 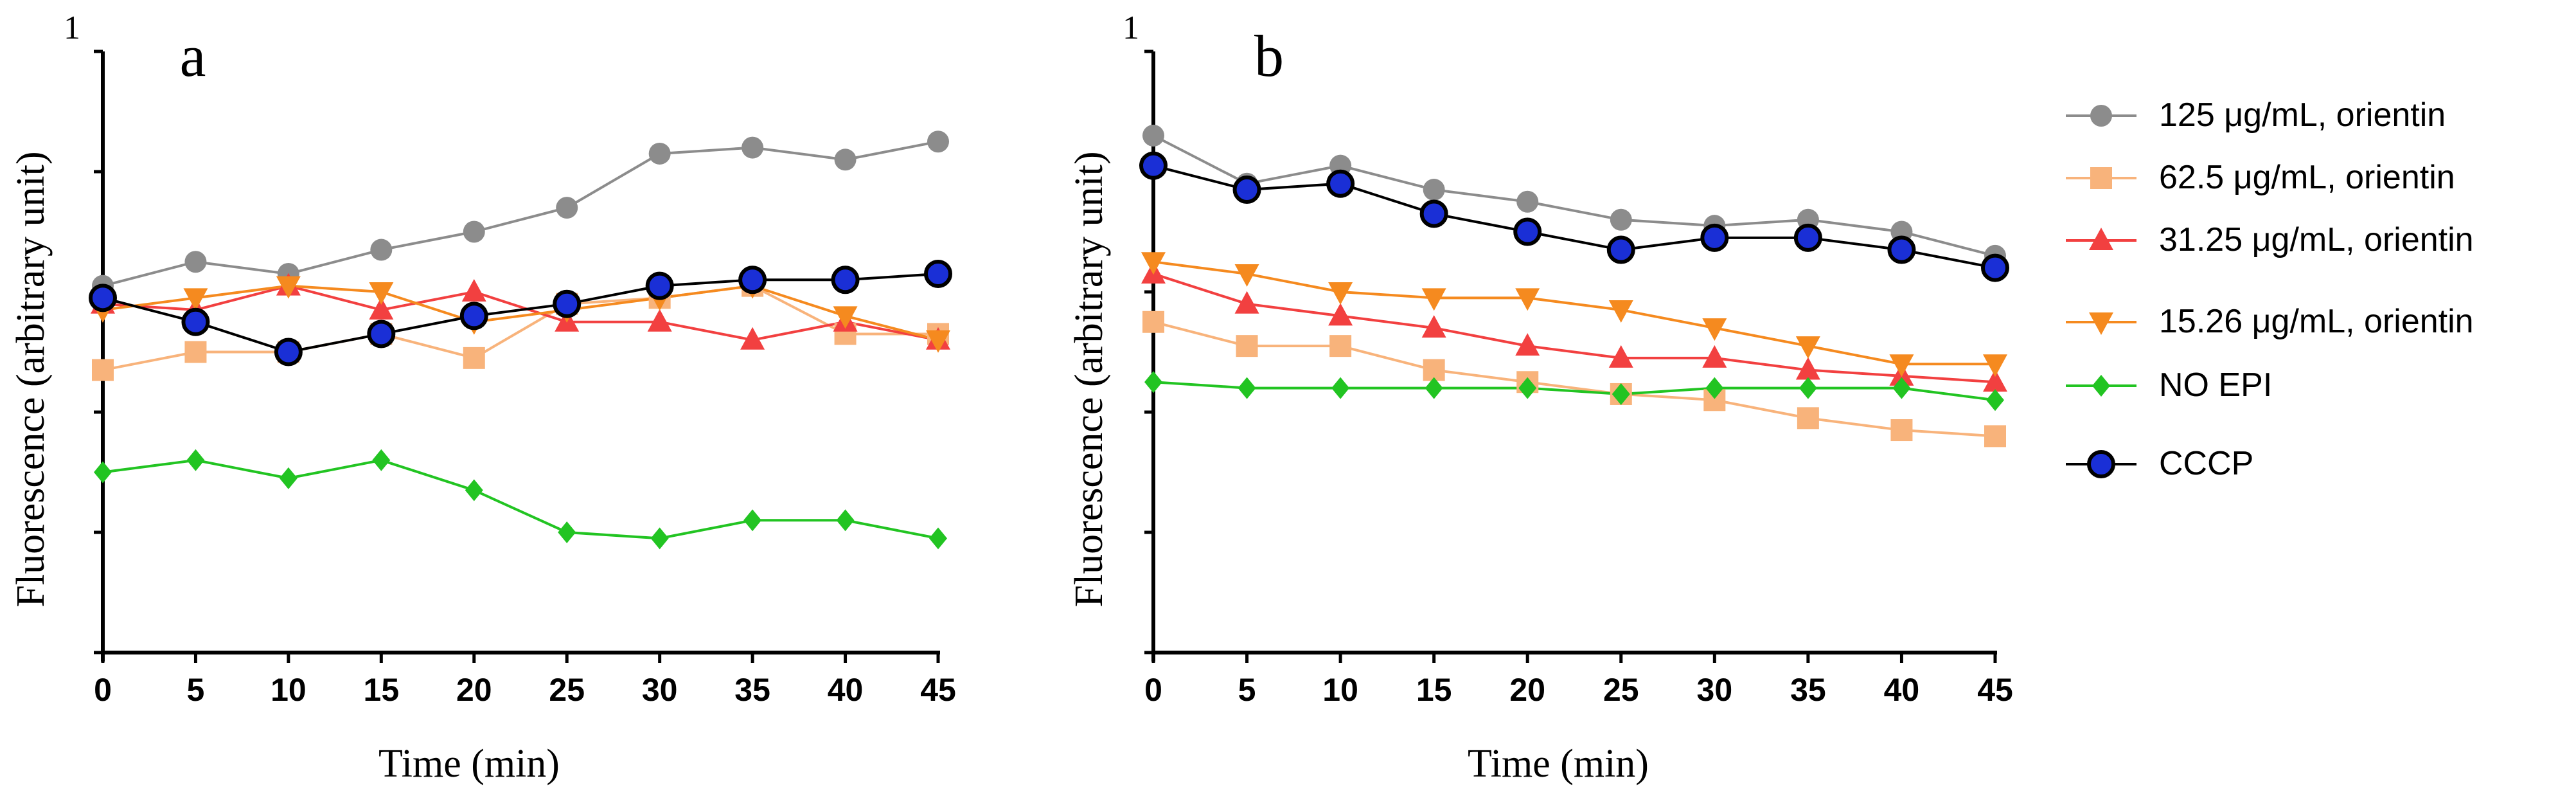 I want to click on panel-b-x-tick-label: 0, so click(x=1153, y=690).